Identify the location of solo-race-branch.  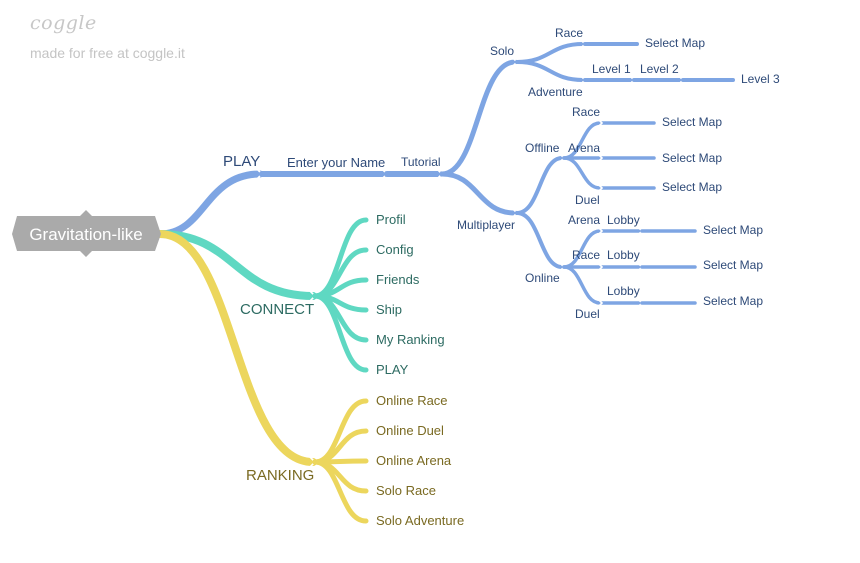
(550, 53).